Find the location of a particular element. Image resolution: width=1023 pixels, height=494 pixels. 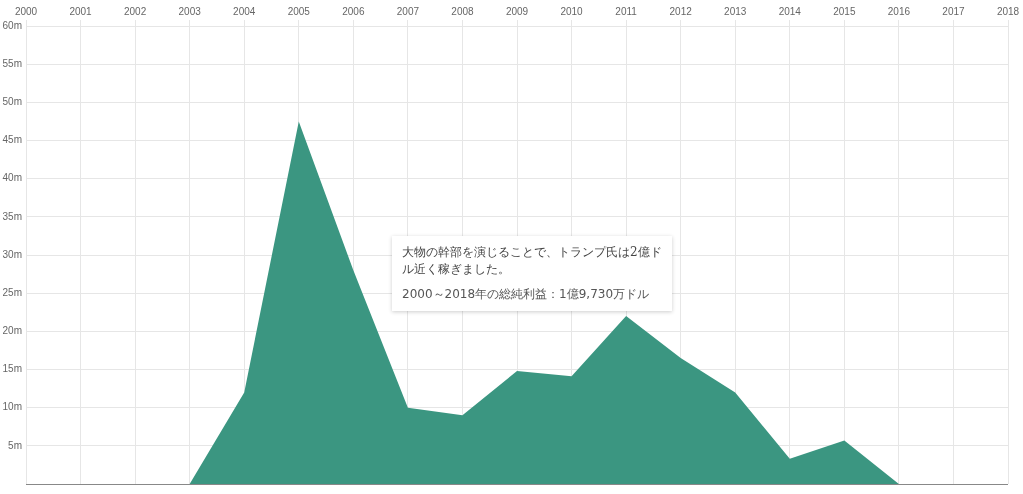

x-tick-label: 2014 is located at coordinates (790, 11).